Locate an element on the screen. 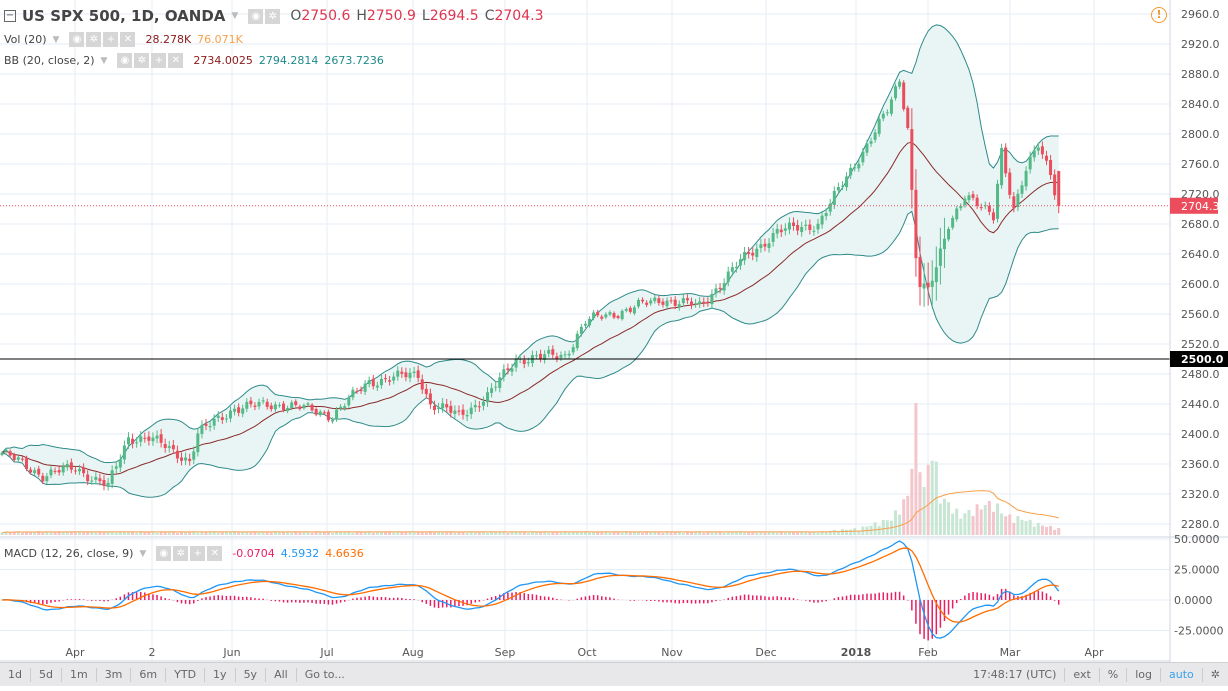 The image size is (1228, 691). time-tick-label: Apr is located at coordinates (75, 652).